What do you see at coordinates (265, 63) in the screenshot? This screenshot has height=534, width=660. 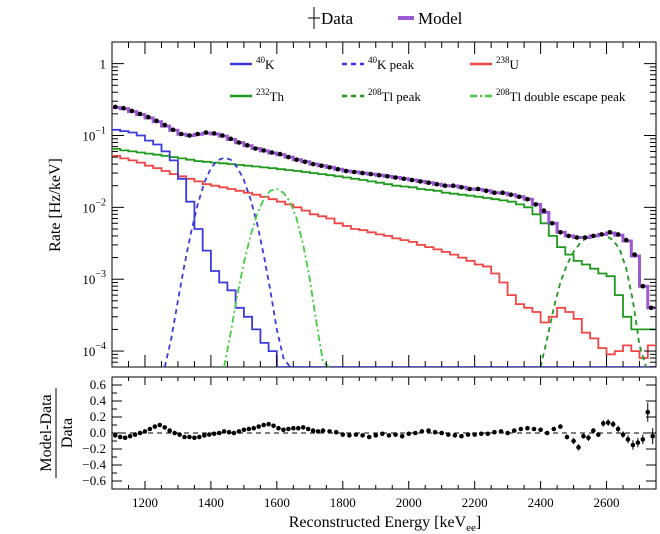 I see `legend-label-k40: 40K` at bounding box center [265, 63].